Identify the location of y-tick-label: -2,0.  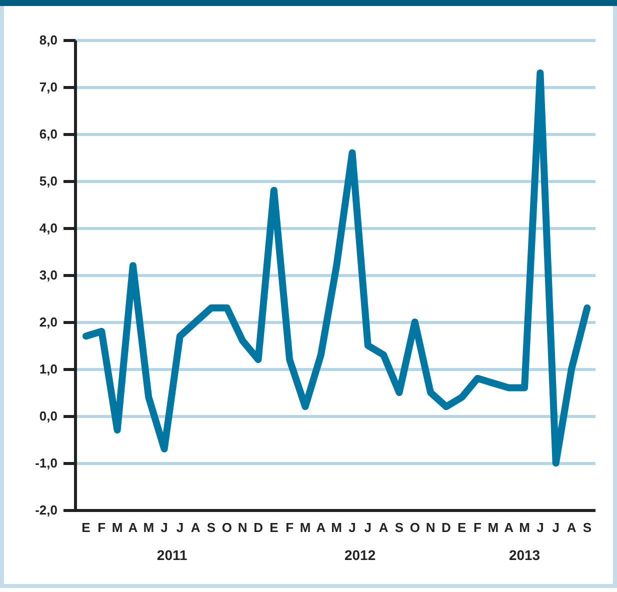
(46, 510).